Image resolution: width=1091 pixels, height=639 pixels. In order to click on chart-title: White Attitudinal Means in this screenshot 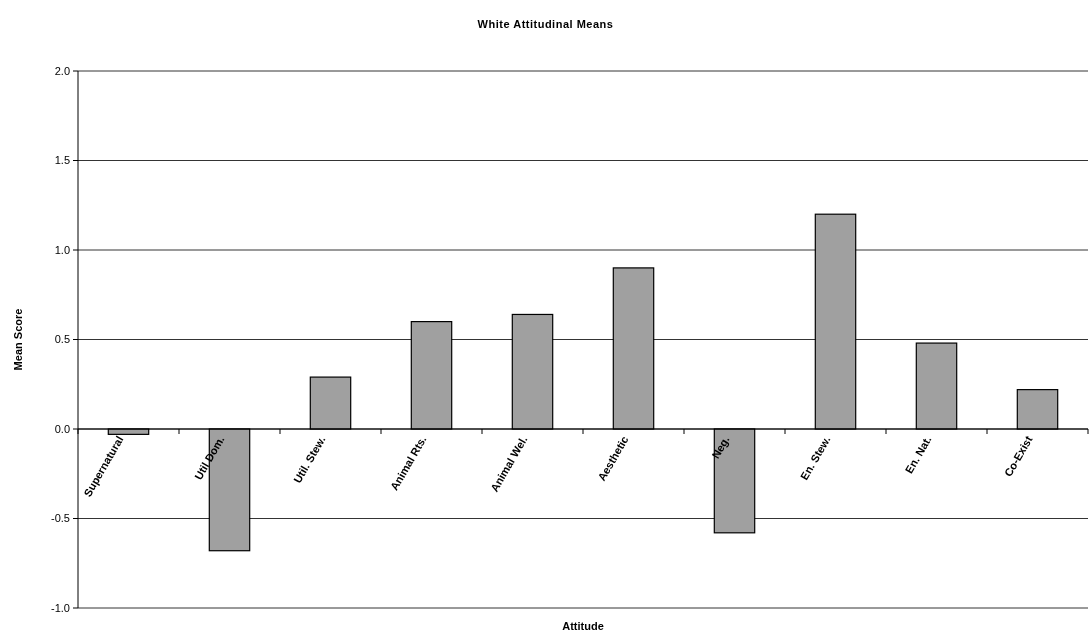, I will do `click(545, 24)`.